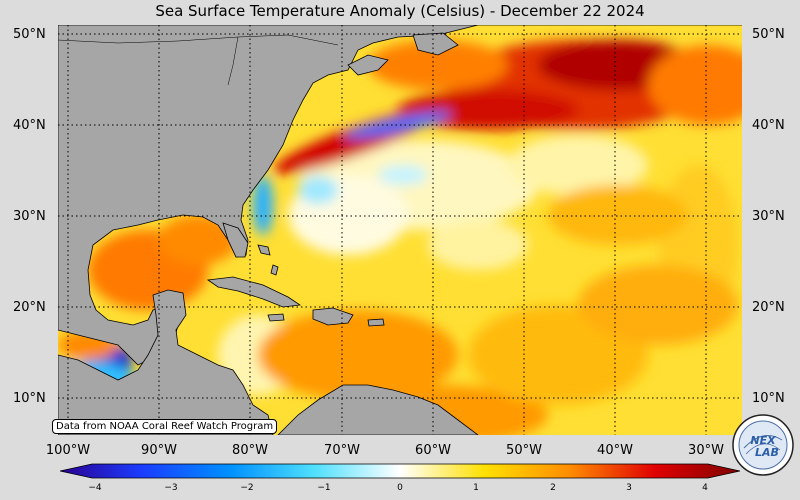 This screenshot has height=500, width=800. Describe the element at coordinates (29, 307) in the screenshot. I see `lat-label-20n-left: 20°N` at that location.